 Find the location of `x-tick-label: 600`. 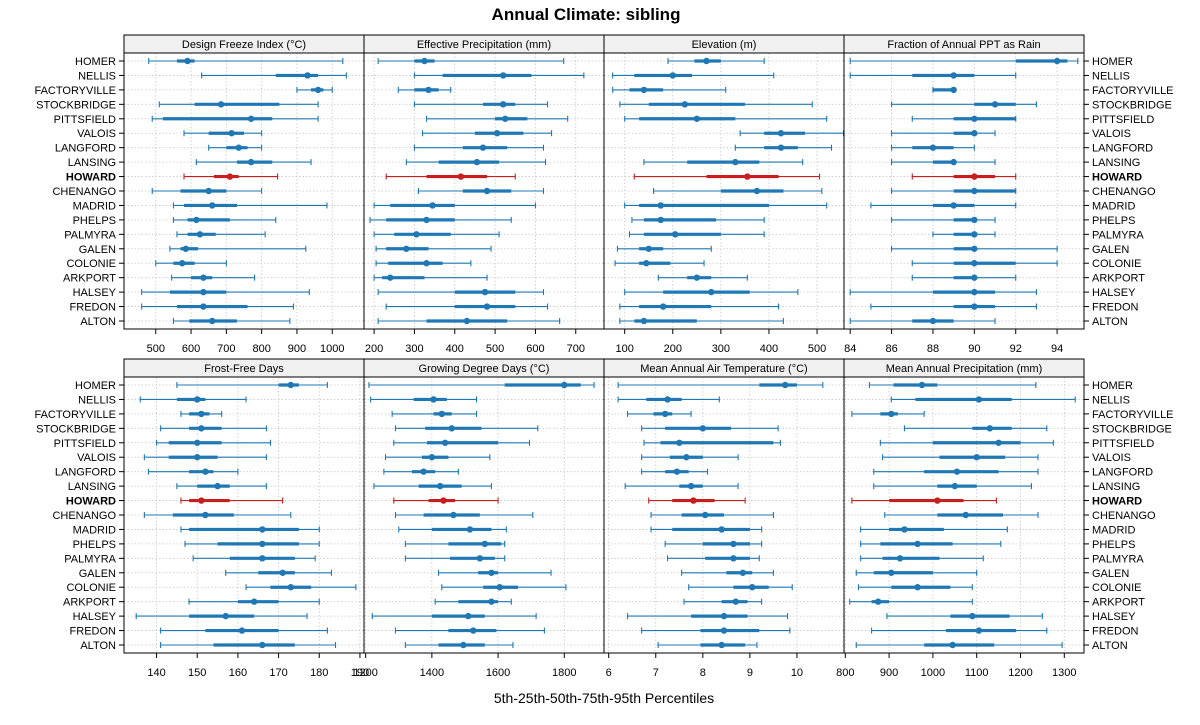

x-tick-label: 600 is located at coordinates (535, 349).